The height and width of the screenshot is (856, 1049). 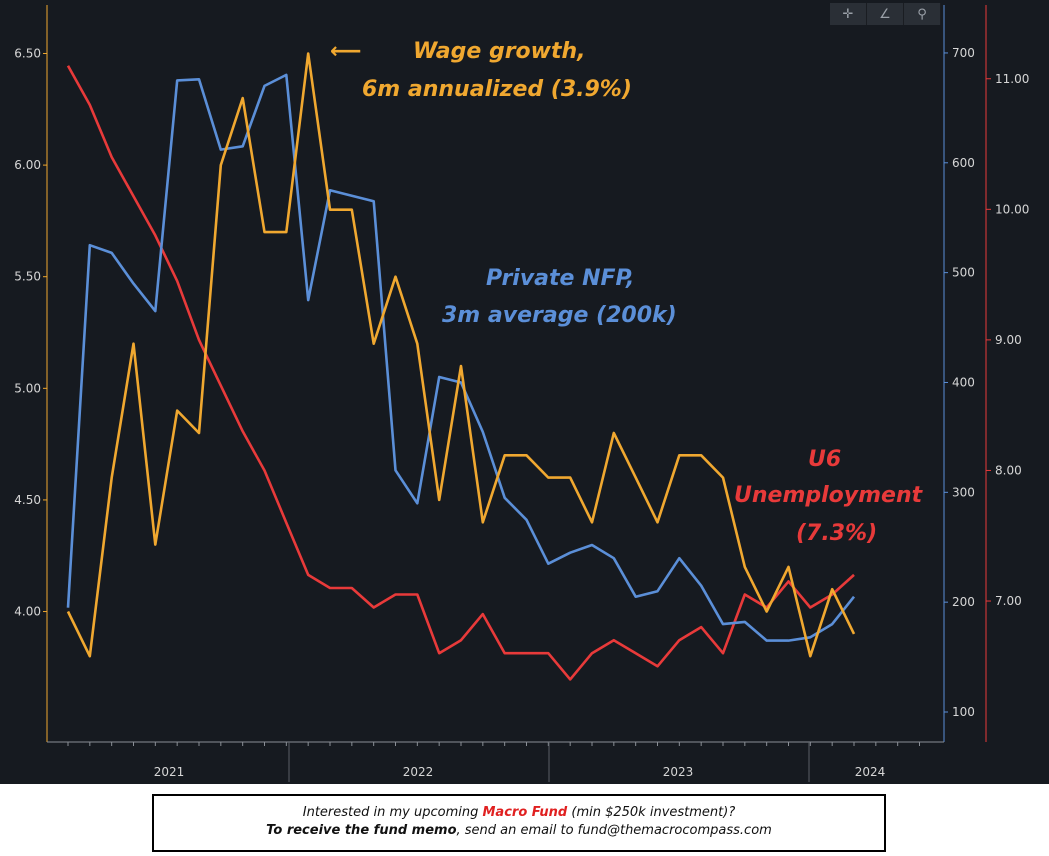 What do you see at coordinates (836, 533) in the screenshot?
I see `u6-label-line3: (7.3%)` at bounding box center [836, 533].